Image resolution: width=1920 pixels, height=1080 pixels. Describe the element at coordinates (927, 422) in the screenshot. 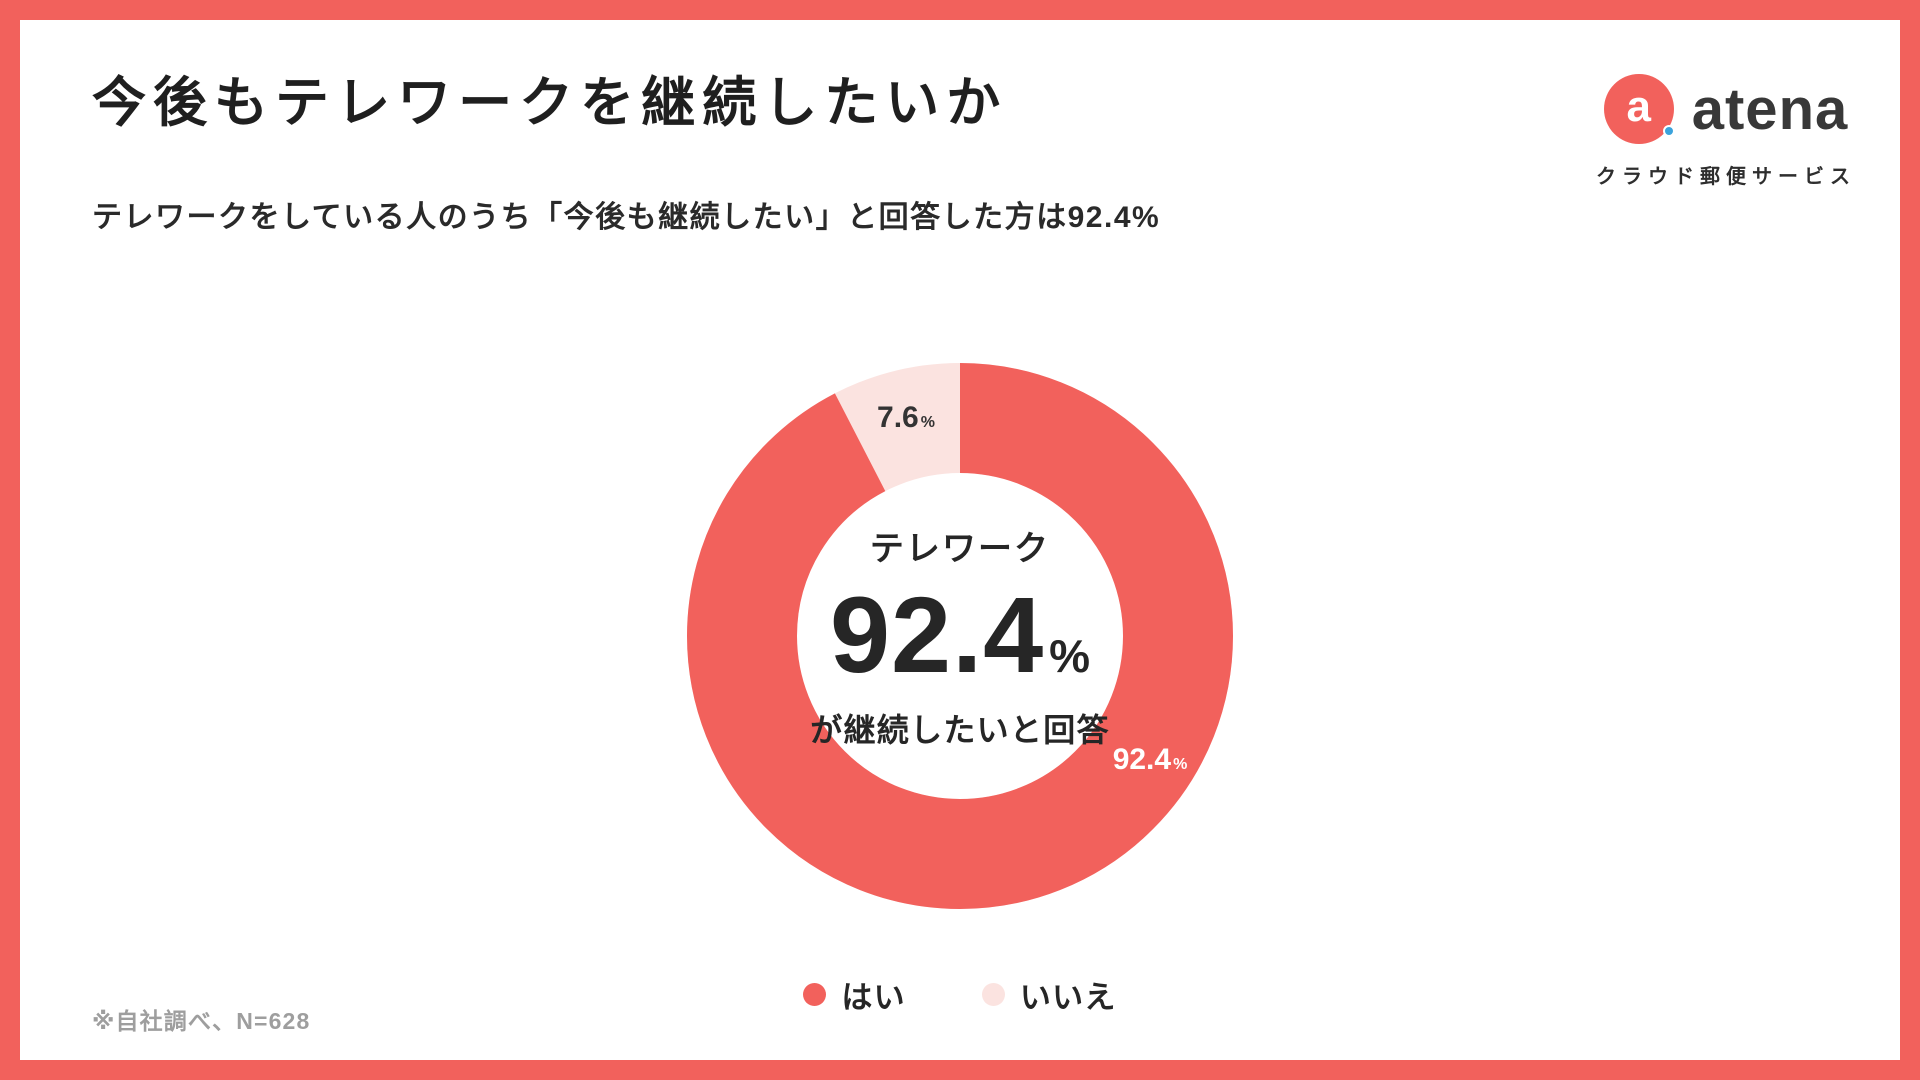

I see `slice-label-no-unit: %` at that location.